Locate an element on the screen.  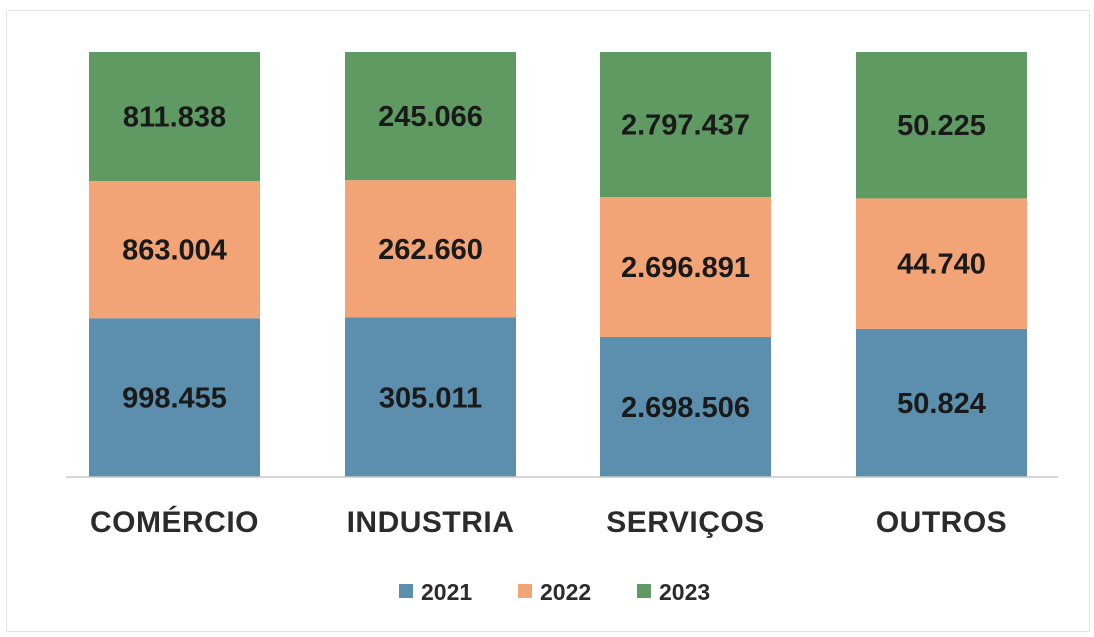
category-label-comercio: COMÉRCIO is located at coordinates (174, 522).